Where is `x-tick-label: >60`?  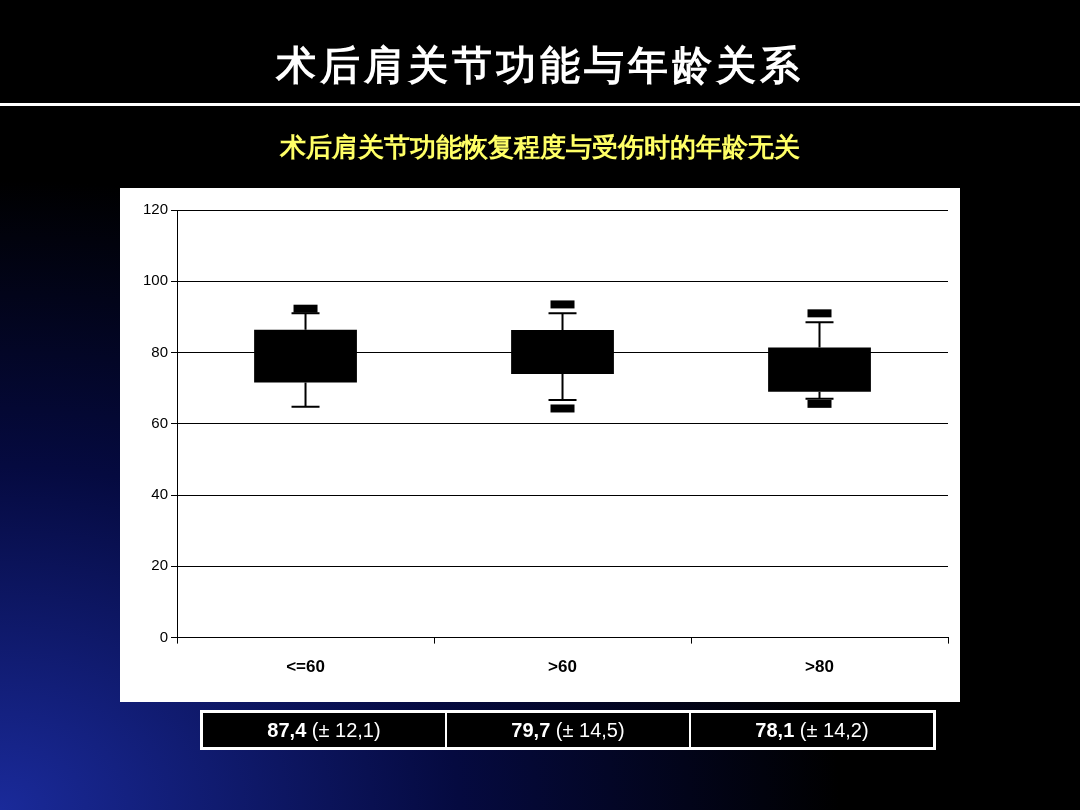
x-tick-label: >60 is located at coordinates (562, 667).